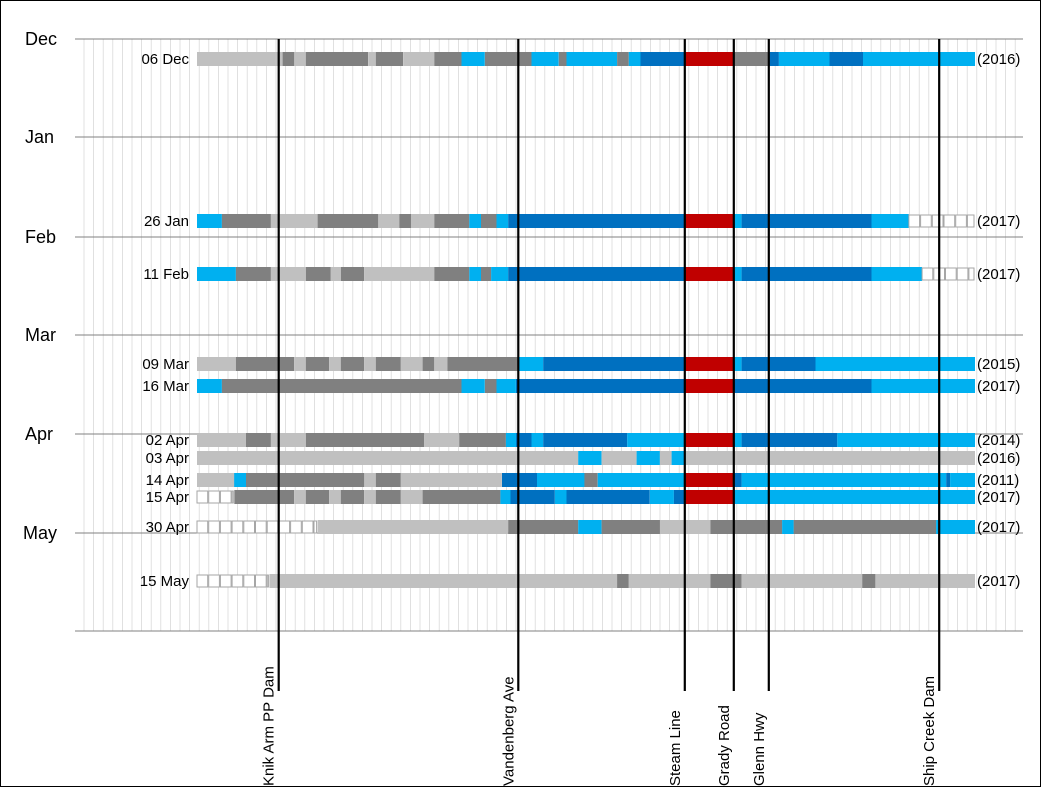  Describe the element at coordinates (581, 364) in the screenshot. I see `timeline-row: 09 Mar (2015)` at that location.